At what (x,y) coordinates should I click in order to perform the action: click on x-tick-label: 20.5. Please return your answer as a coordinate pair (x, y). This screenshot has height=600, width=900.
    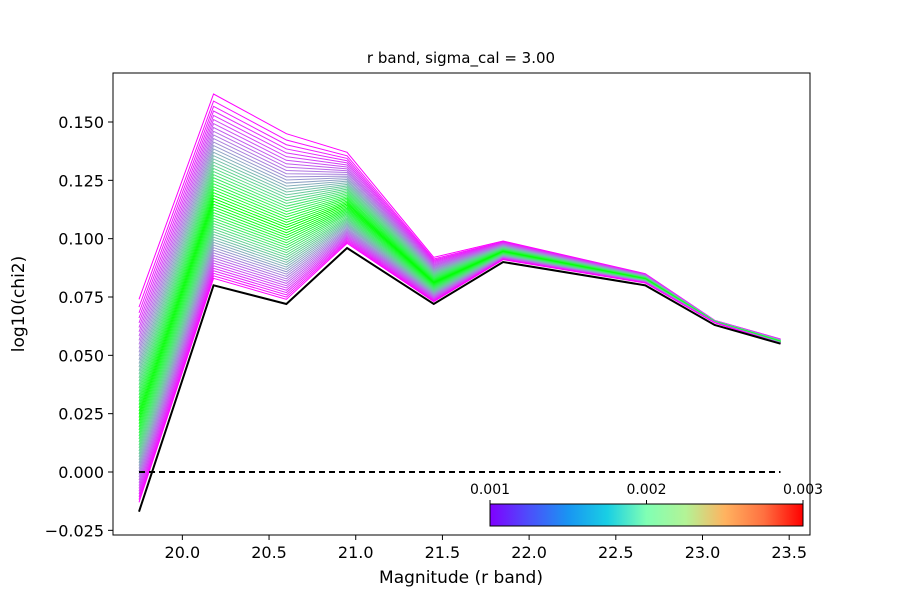
    Looking at the image, I should click on (269, 552).